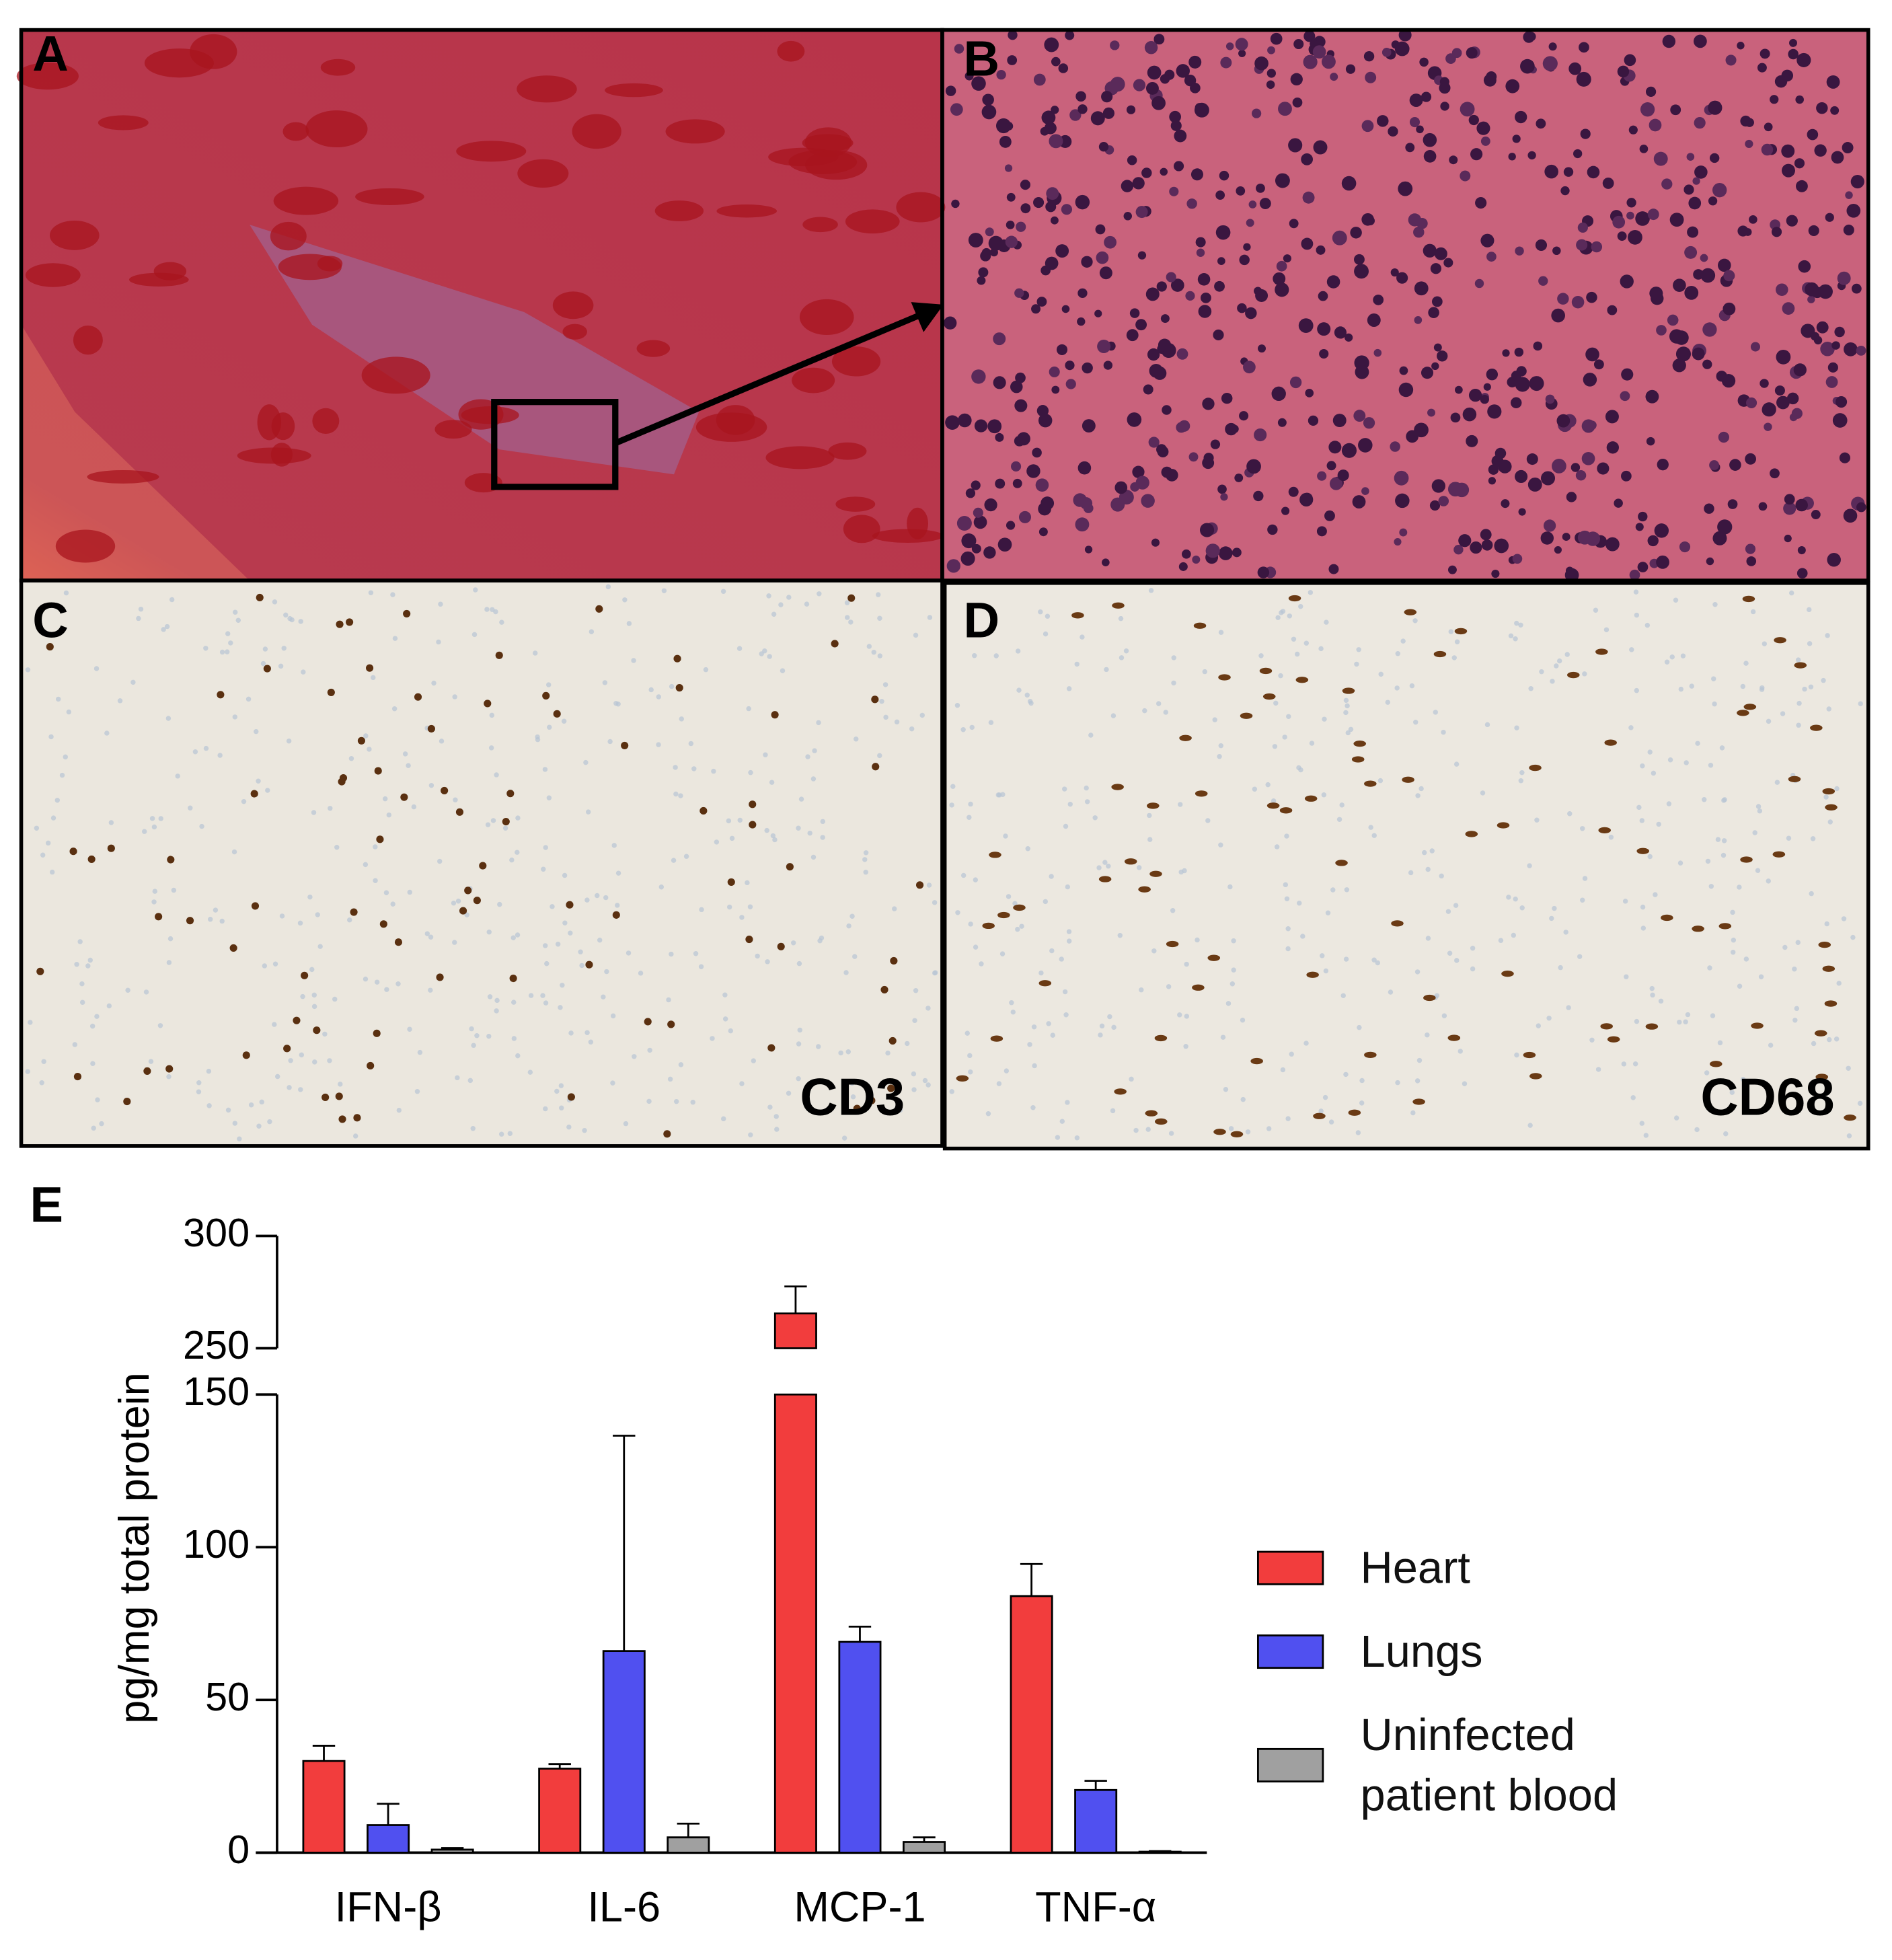 The width and height of the screenshot is (1892, 1960). Describe the element at coordinates (860, 1634) in the screenshot. I see `error-bar` at that location.